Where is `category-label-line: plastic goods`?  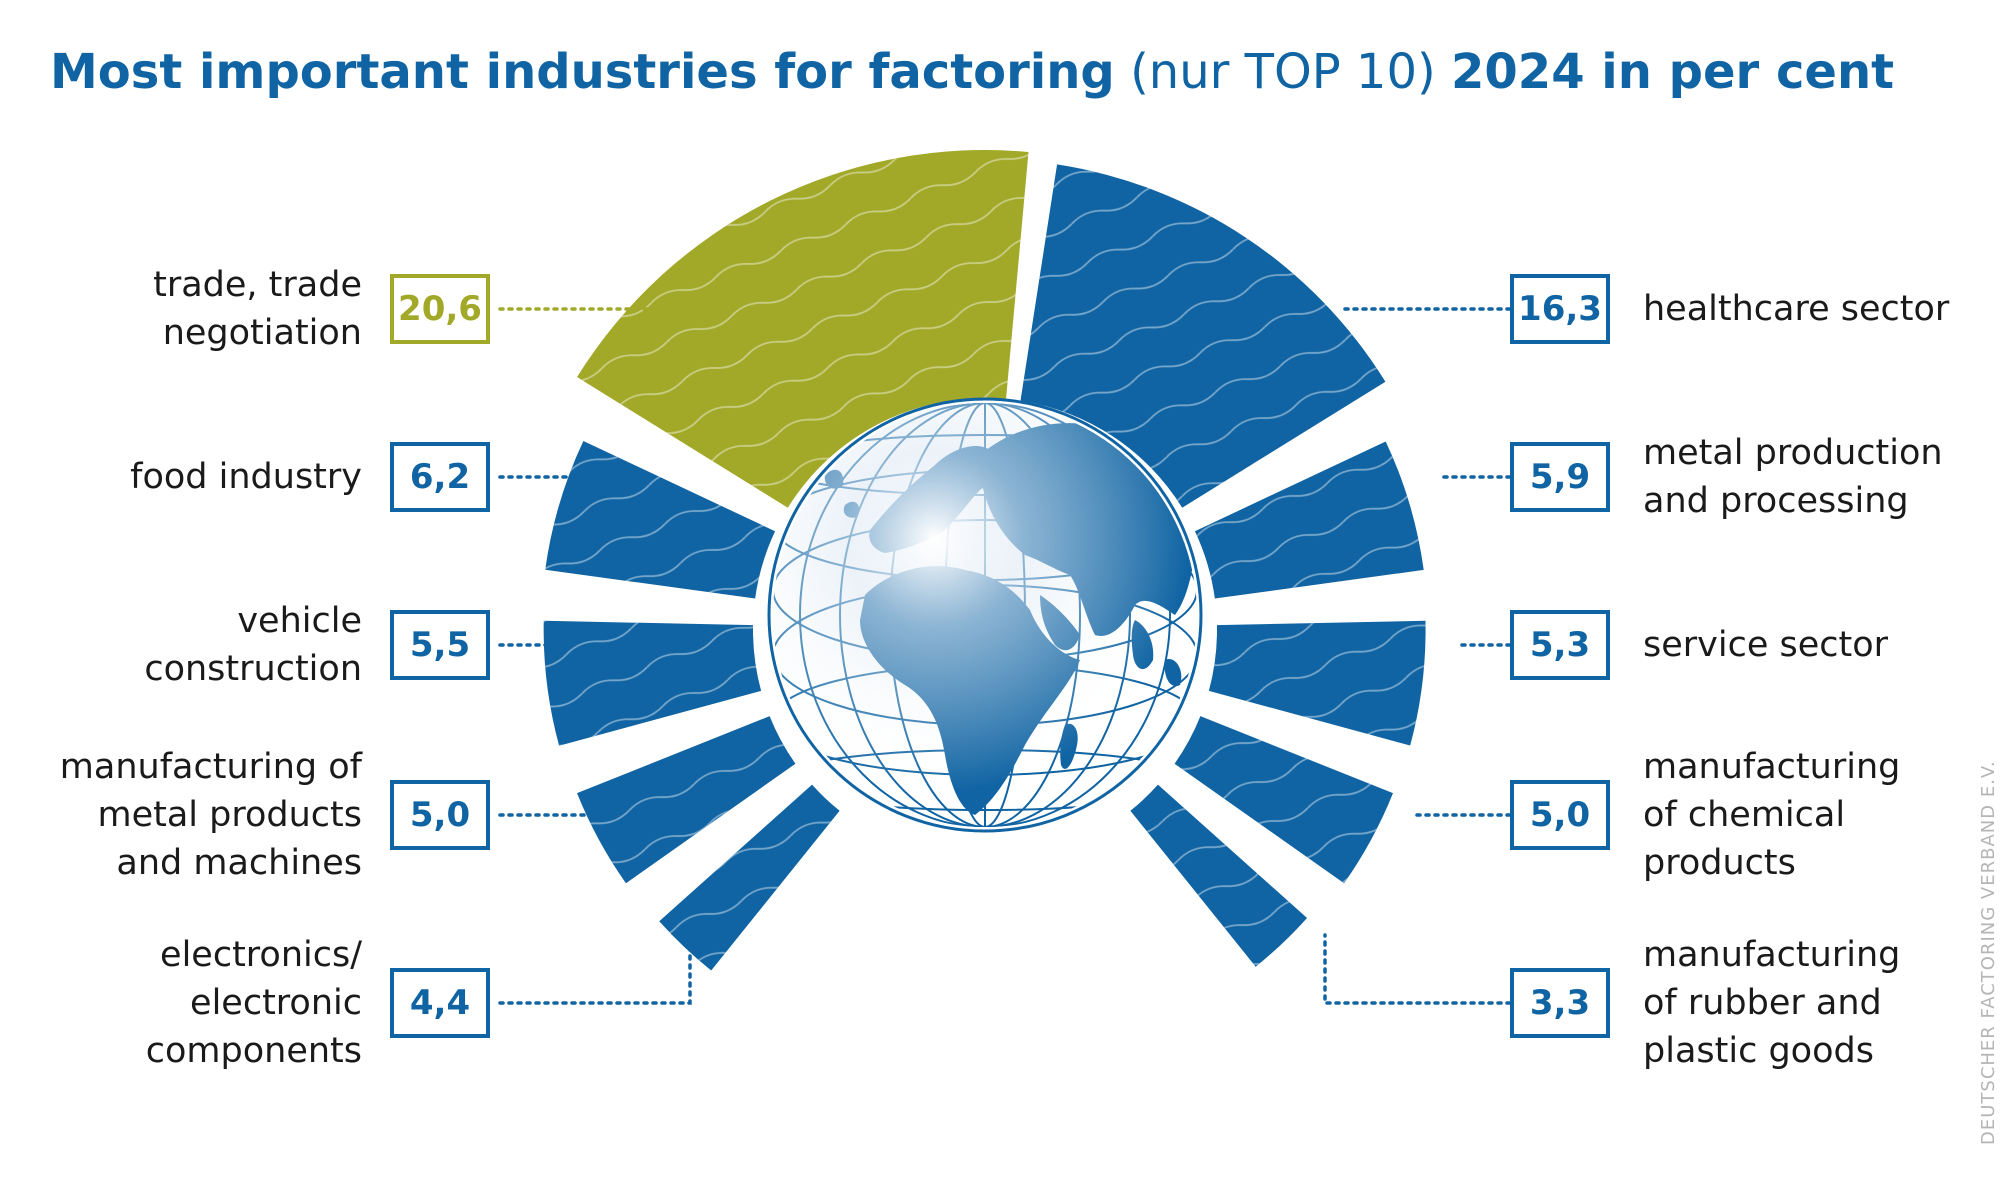 category-label-line: plastic goods is located at coordinates (1758, 1051).